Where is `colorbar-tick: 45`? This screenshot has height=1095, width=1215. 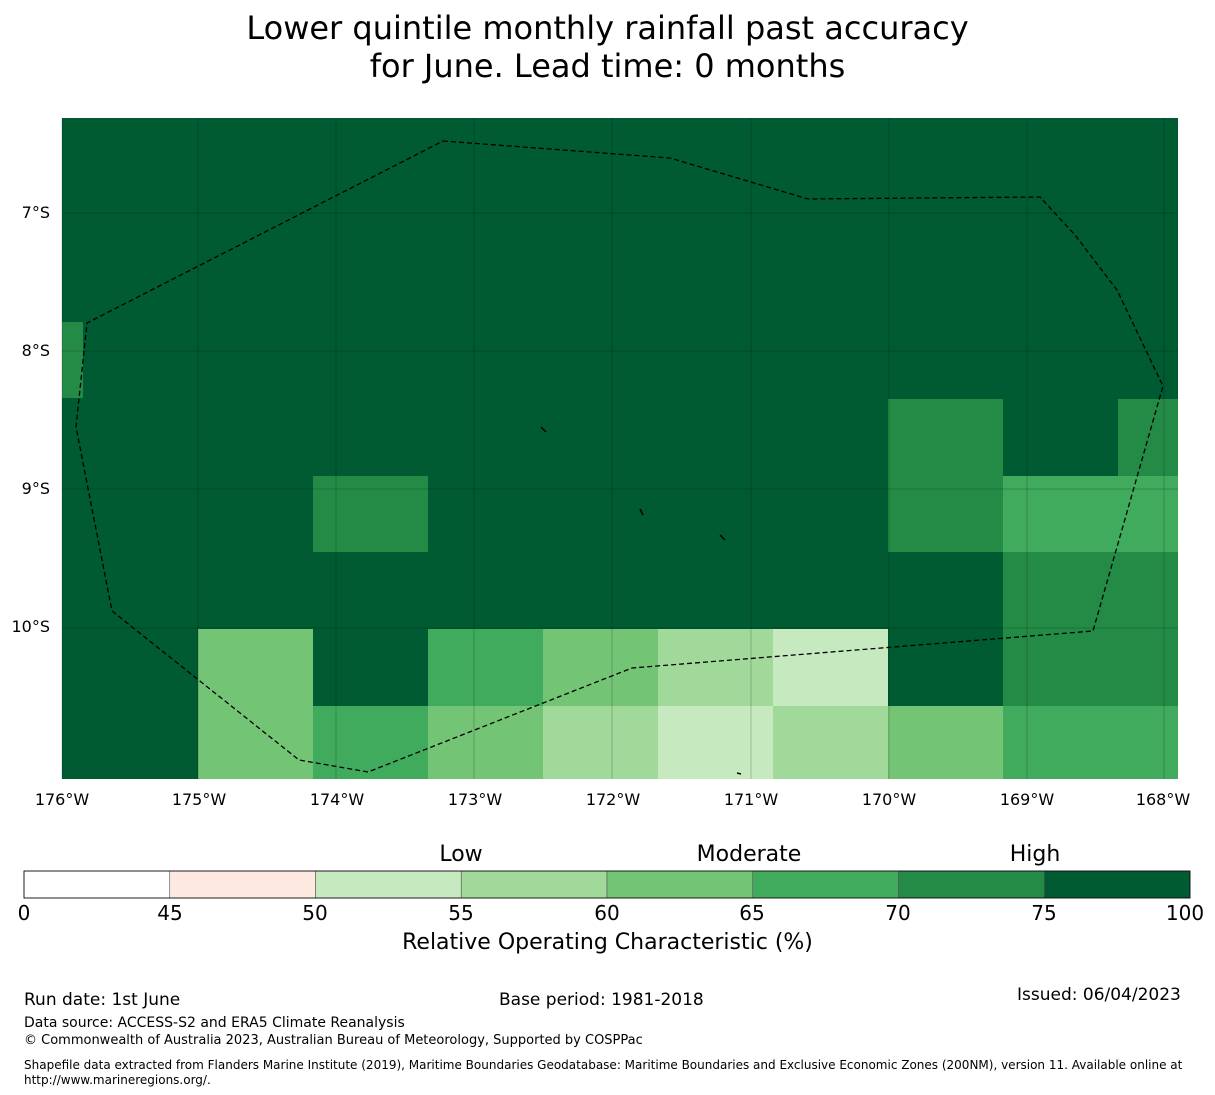 colorbar-tick: 45 is located at coordinates (170, 913).